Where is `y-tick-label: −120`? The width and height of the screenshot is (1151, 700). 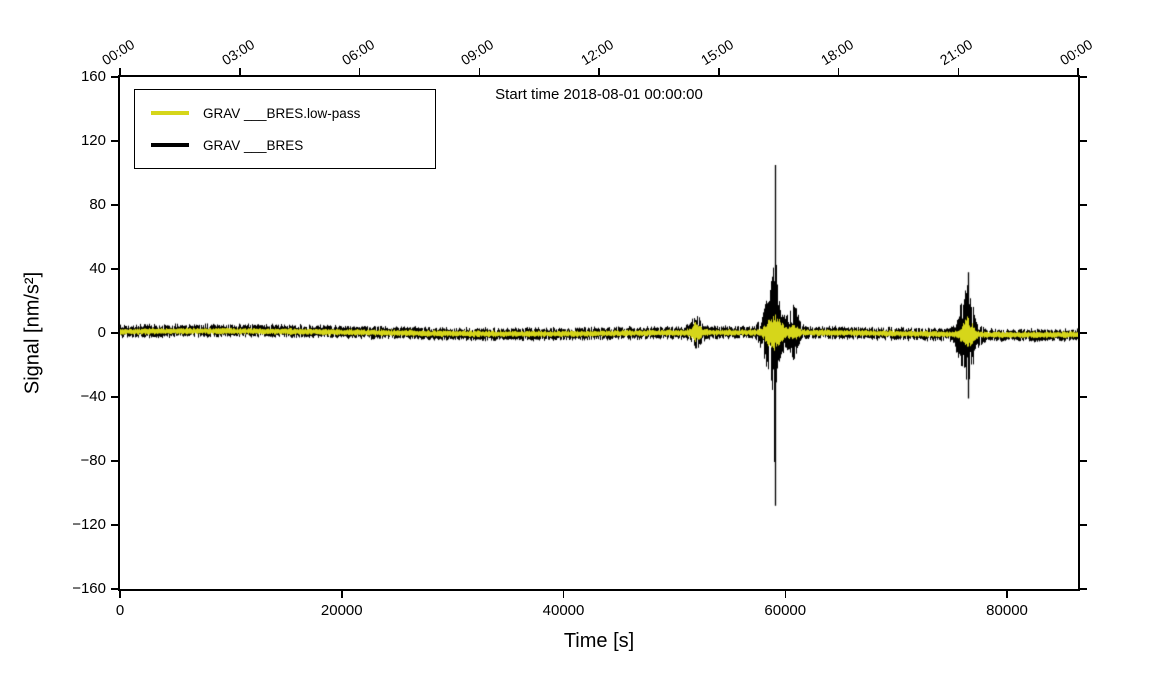 y-tick-label: −120 is located at coordinates (89, 524).